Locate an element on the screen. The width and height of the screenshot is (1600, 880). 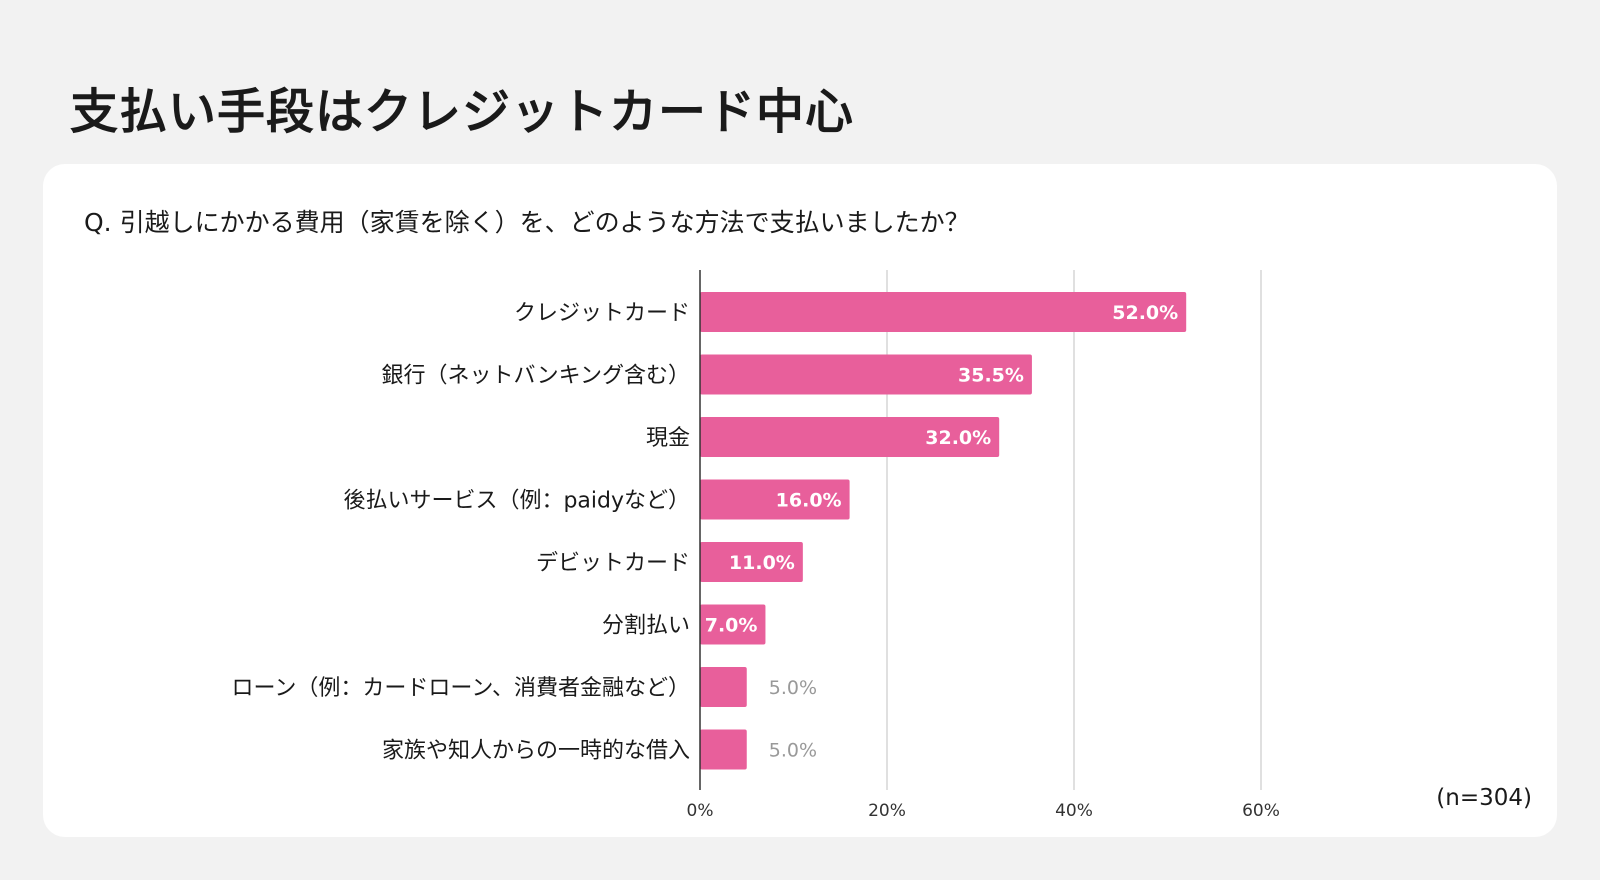
value-label: 16.0% is located at coordinates (809, 501).